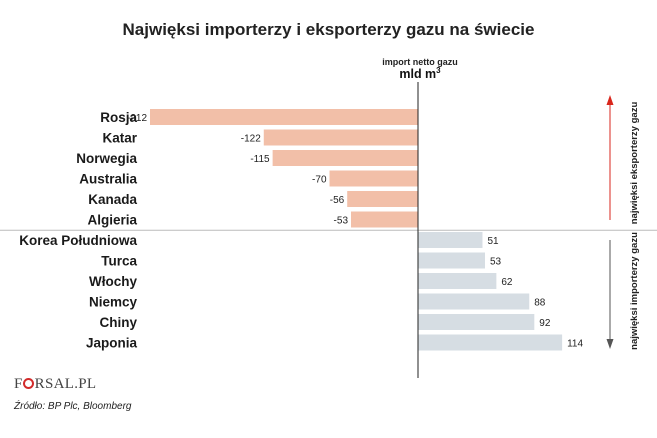 This screenshot has width=657, height=438. Describe the element at coordinates (108, 179) in the screenshot. I see `category-label: Australia` at that location.